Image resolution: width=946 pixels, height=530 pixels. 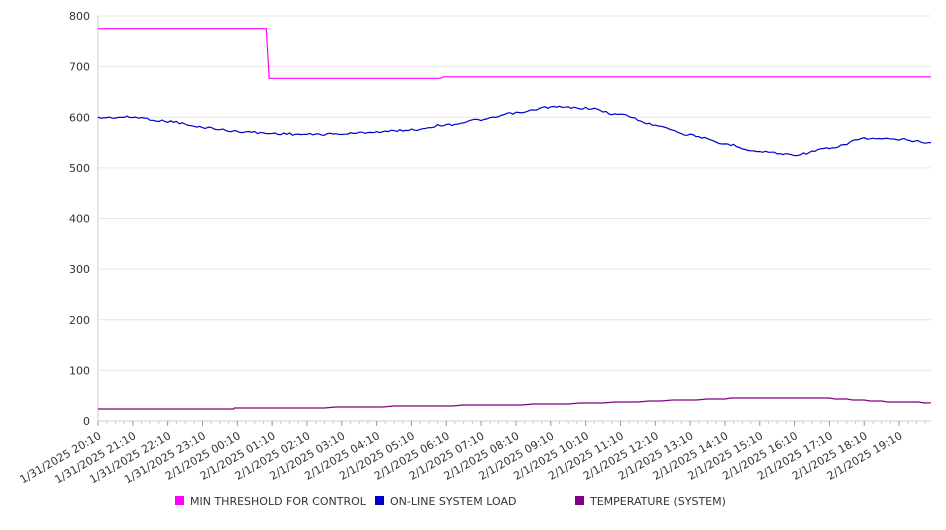 I want to click on y-tick-label: 300, so click(x=79, y=269).